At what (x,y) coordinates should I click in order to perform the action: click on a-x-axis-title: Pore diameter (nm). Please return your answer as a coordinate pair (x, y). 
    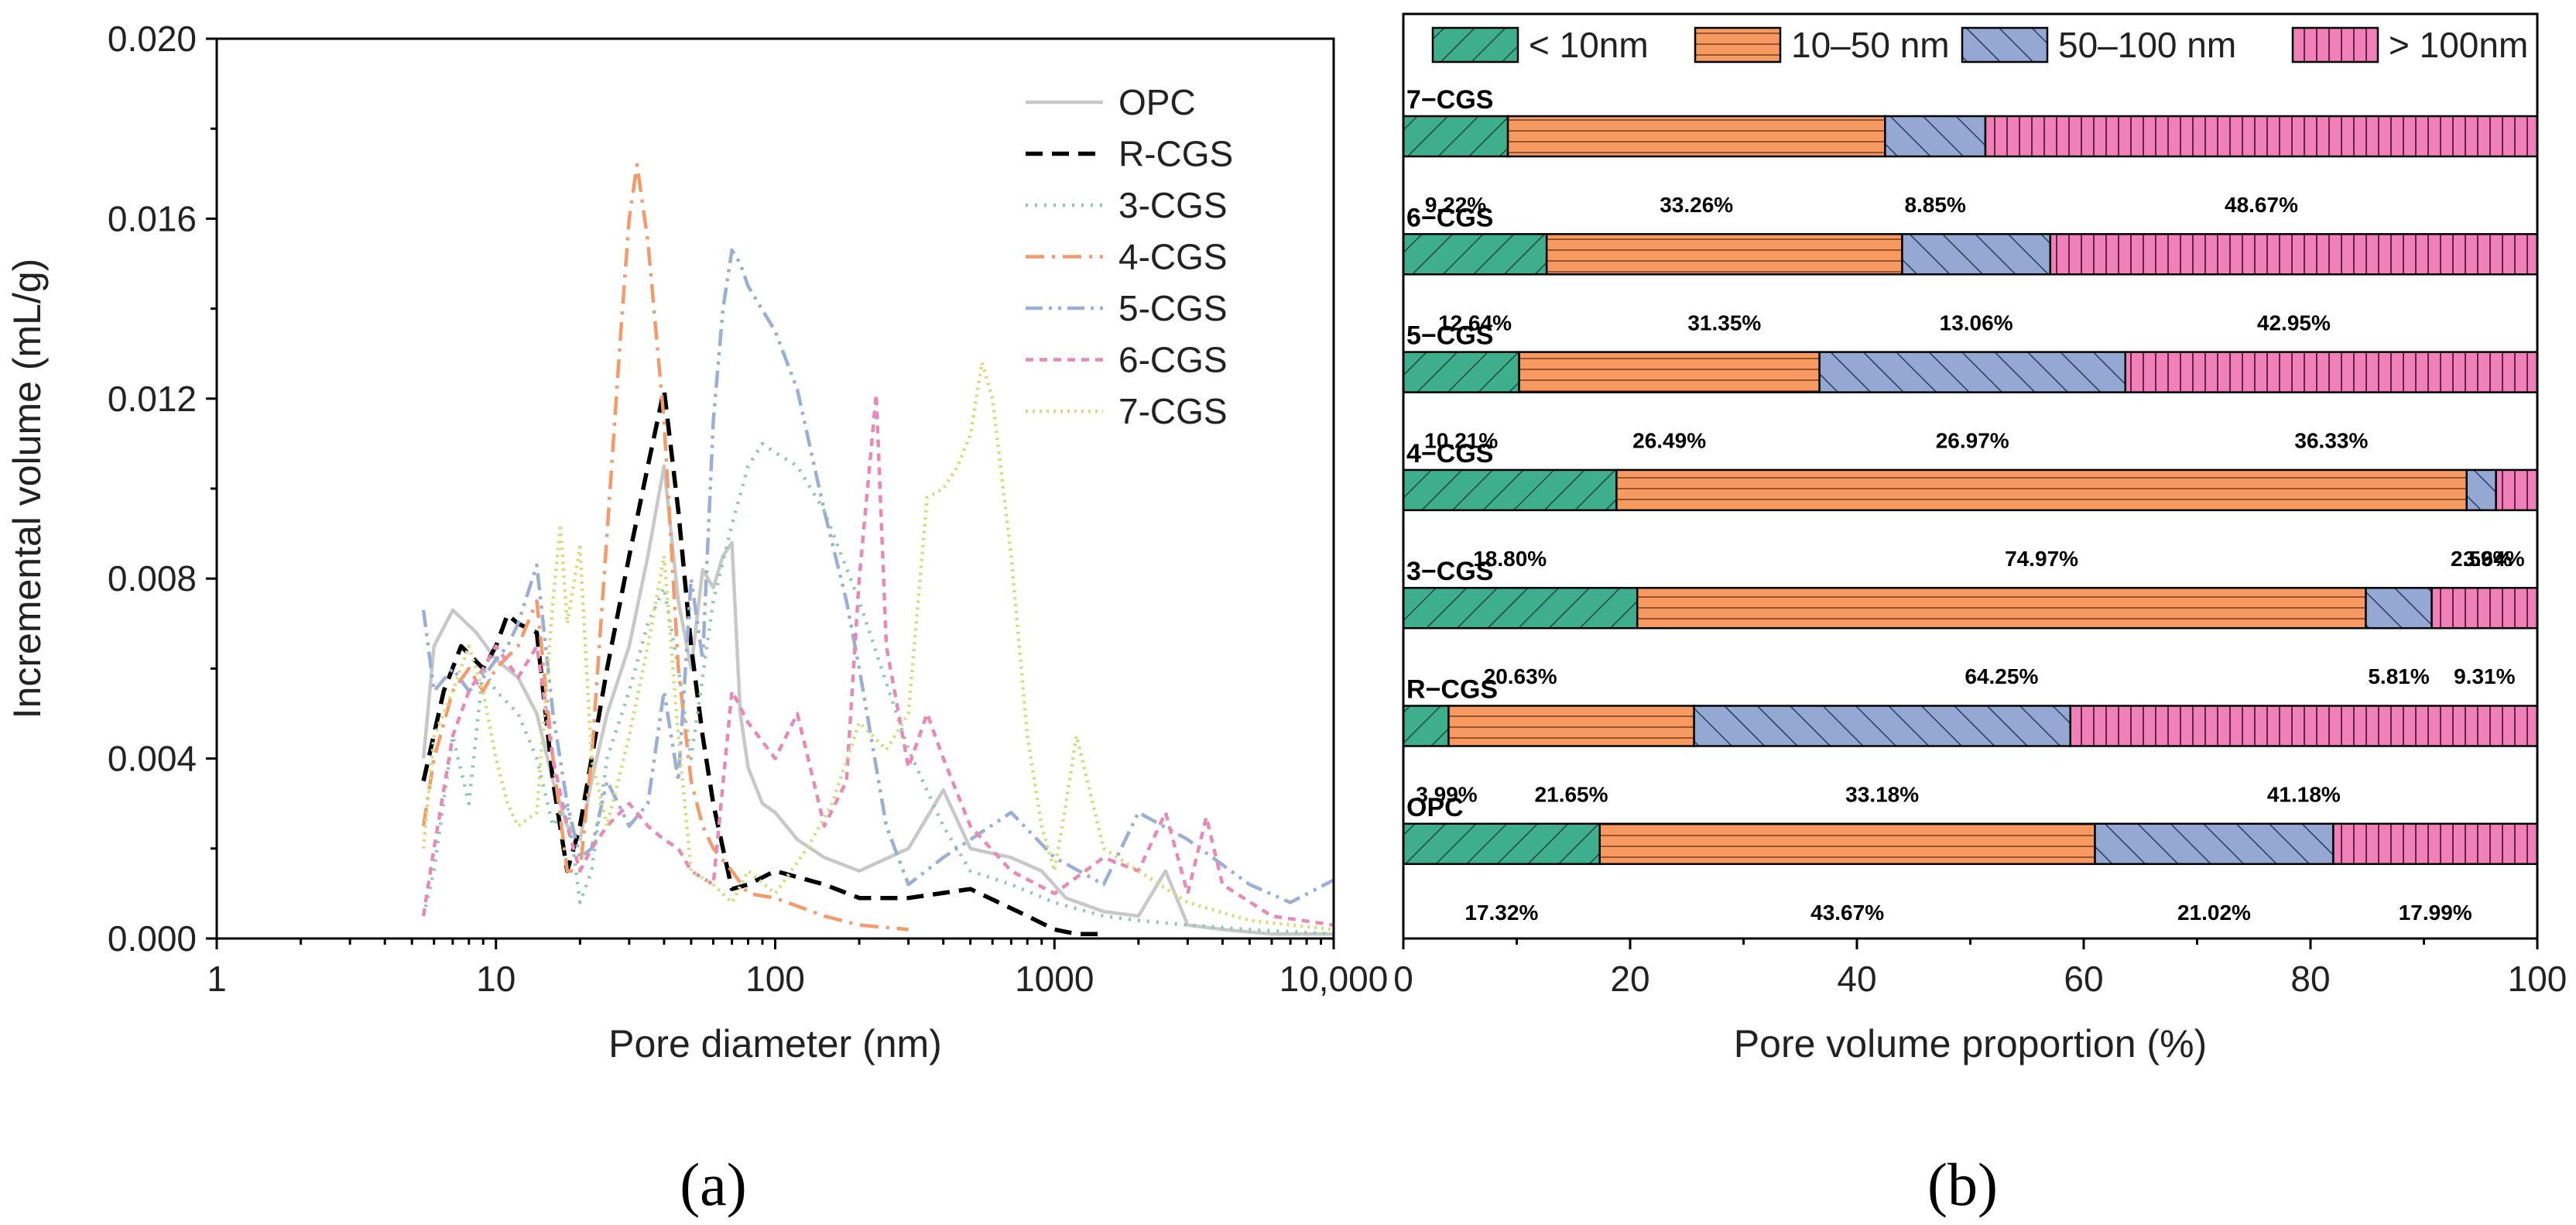
    Looking at the image, I should click on (775, 1043).